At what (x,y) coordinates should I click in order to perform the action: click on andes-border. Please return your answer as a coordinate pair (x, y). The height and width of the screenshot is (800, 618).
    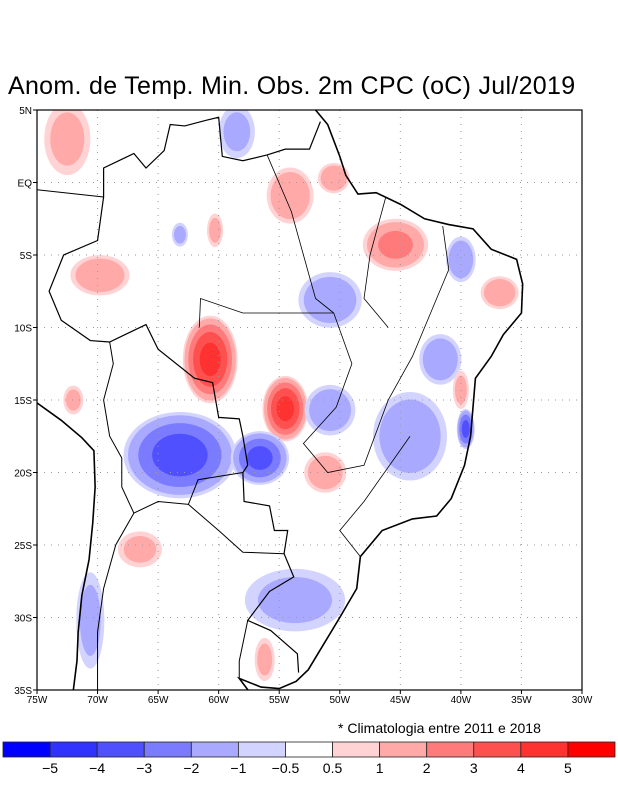
    Looking at the image, I should click on (116, 601).